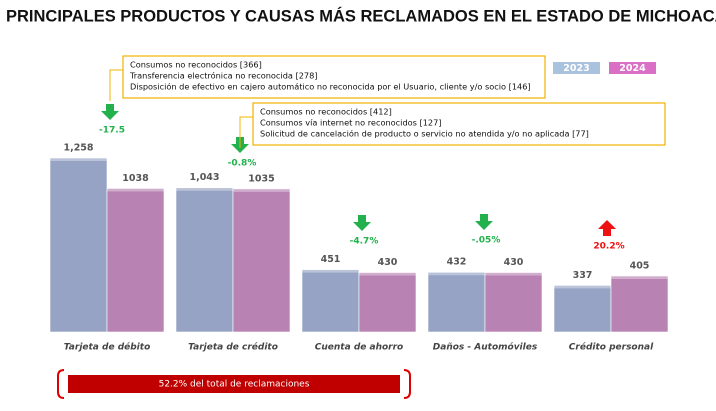  What do you see at coordinates (608, 247) in the screenshot?
I see `change-label: 20.2%` at bounding box center [608, 247].